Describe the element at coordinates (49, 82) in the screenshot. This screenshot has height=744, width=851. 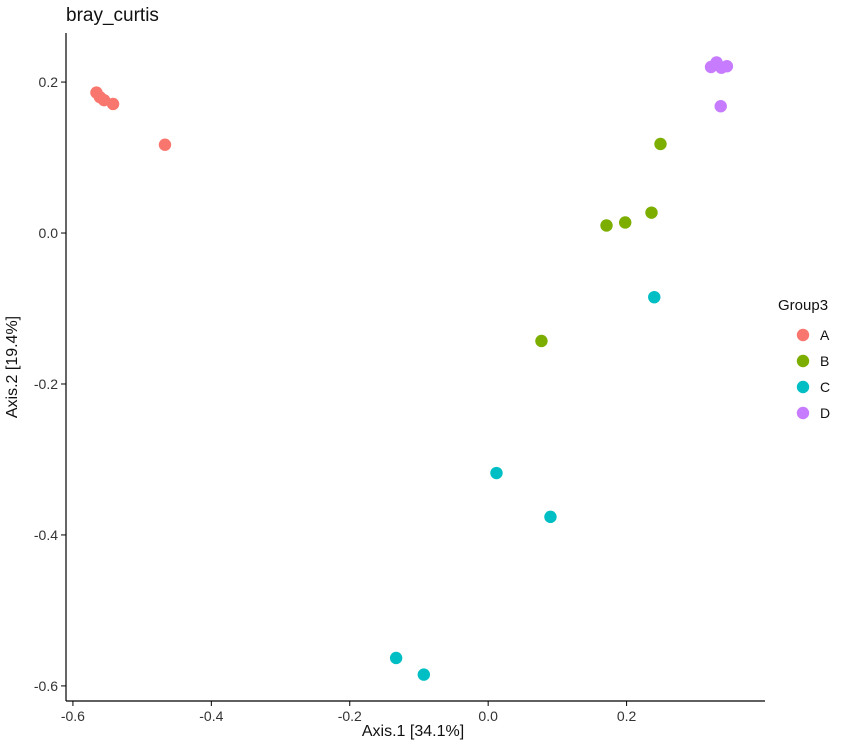
I see `y-tick-label: 0.2` at that location.